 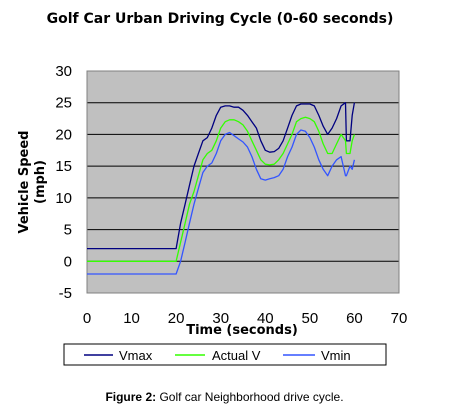 I want to click on legend: Vmax Actual V Vmin, so click(x=225, y=354).